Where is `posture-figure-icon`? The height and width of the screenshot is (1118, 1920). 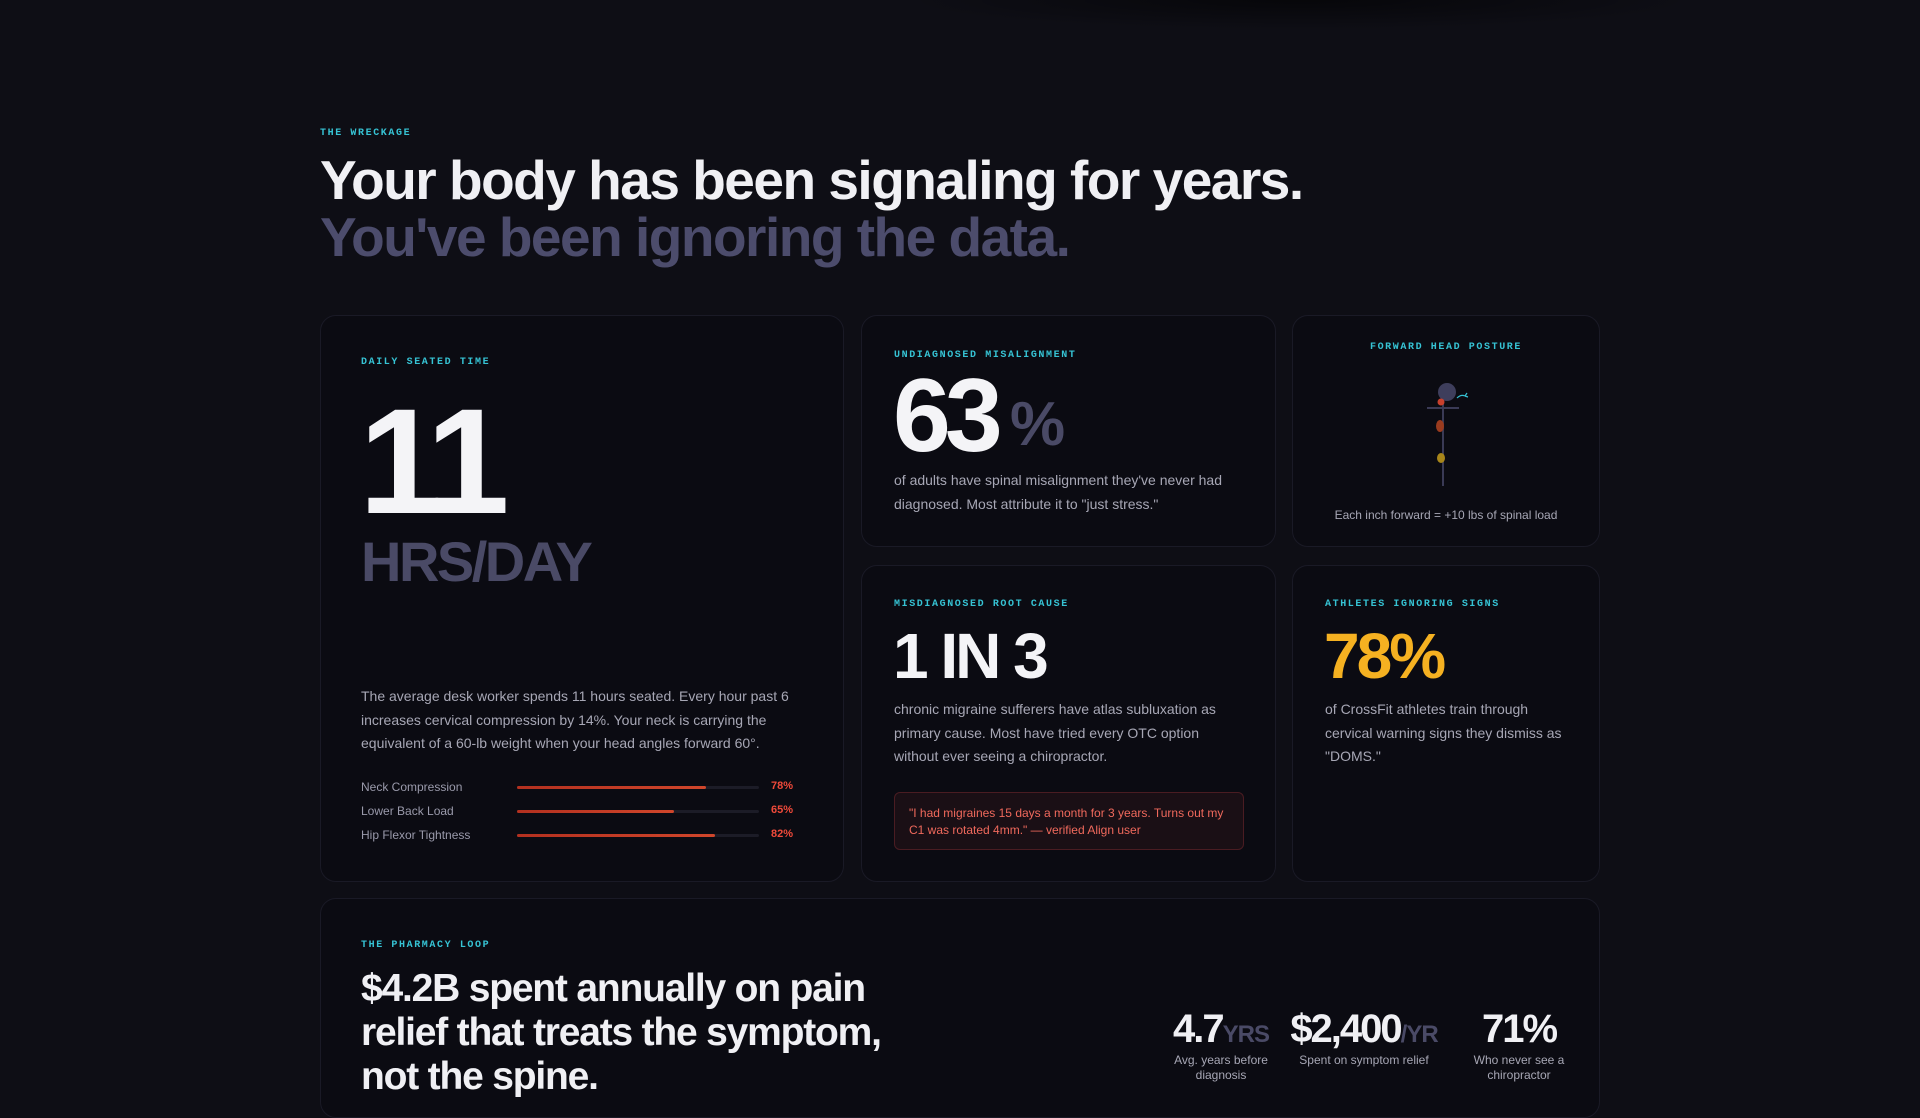
posture-figure-icon is located at coordinates (1448, 434).